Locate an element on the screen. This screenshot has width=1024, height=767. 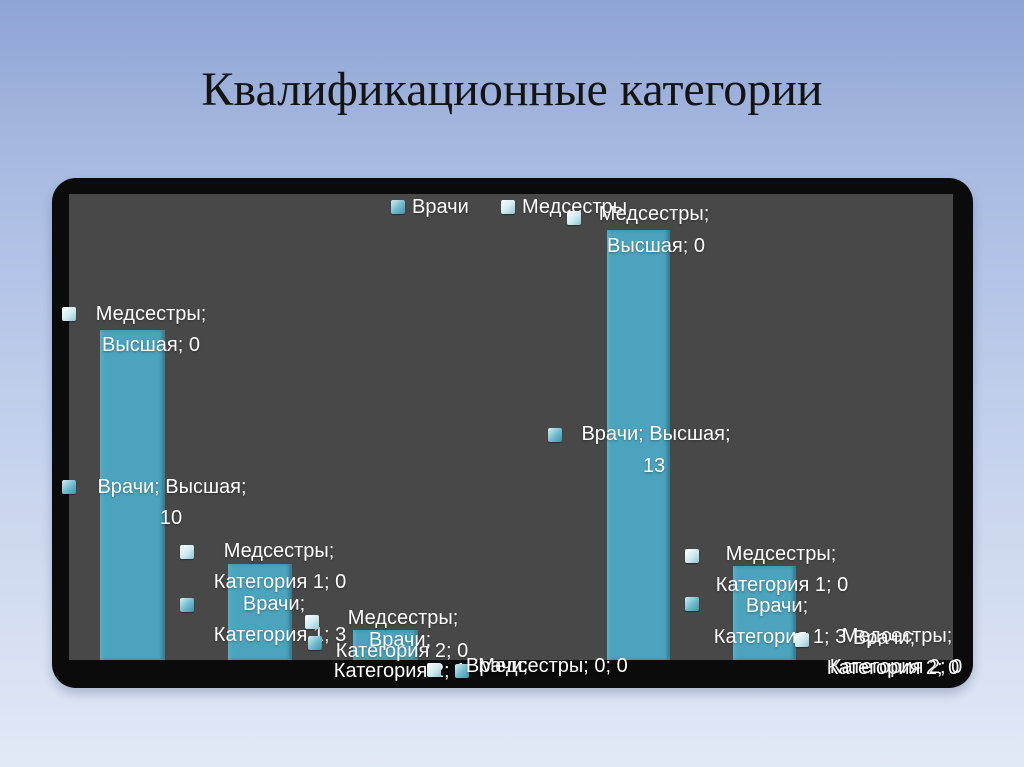
slide-title: Квалификационные категории is located at coordinates (512, 89).